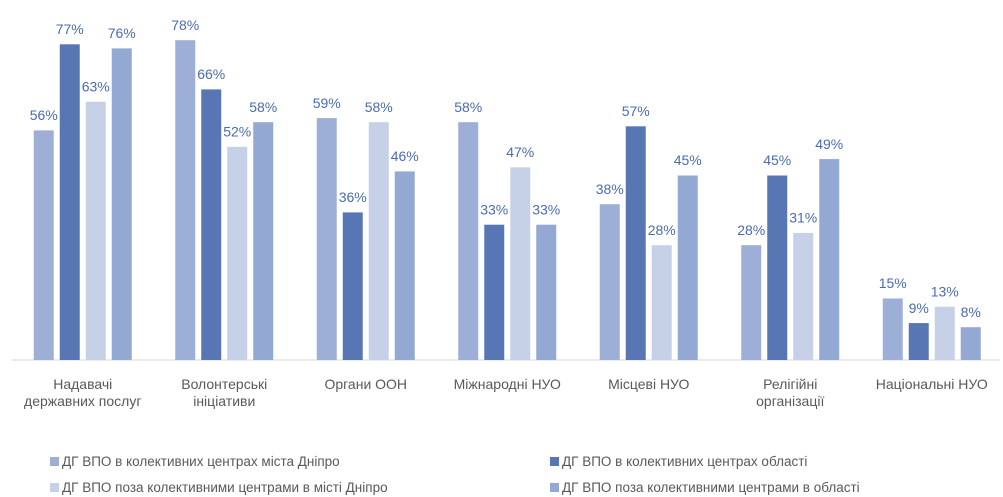 Image resolution: width=1003 pixels, height=497 pixels. Describe the element at coordinates (945, 291) in the screenshot. I see `value-label: 13%` at that location.